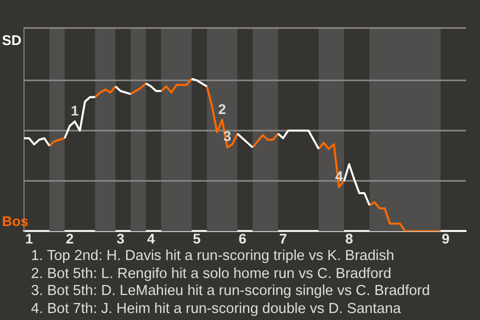  I want to click on text: 2. Bot 5th: L. Rengifo hit a solo home run vs C. Bradford, so click(211, 274).